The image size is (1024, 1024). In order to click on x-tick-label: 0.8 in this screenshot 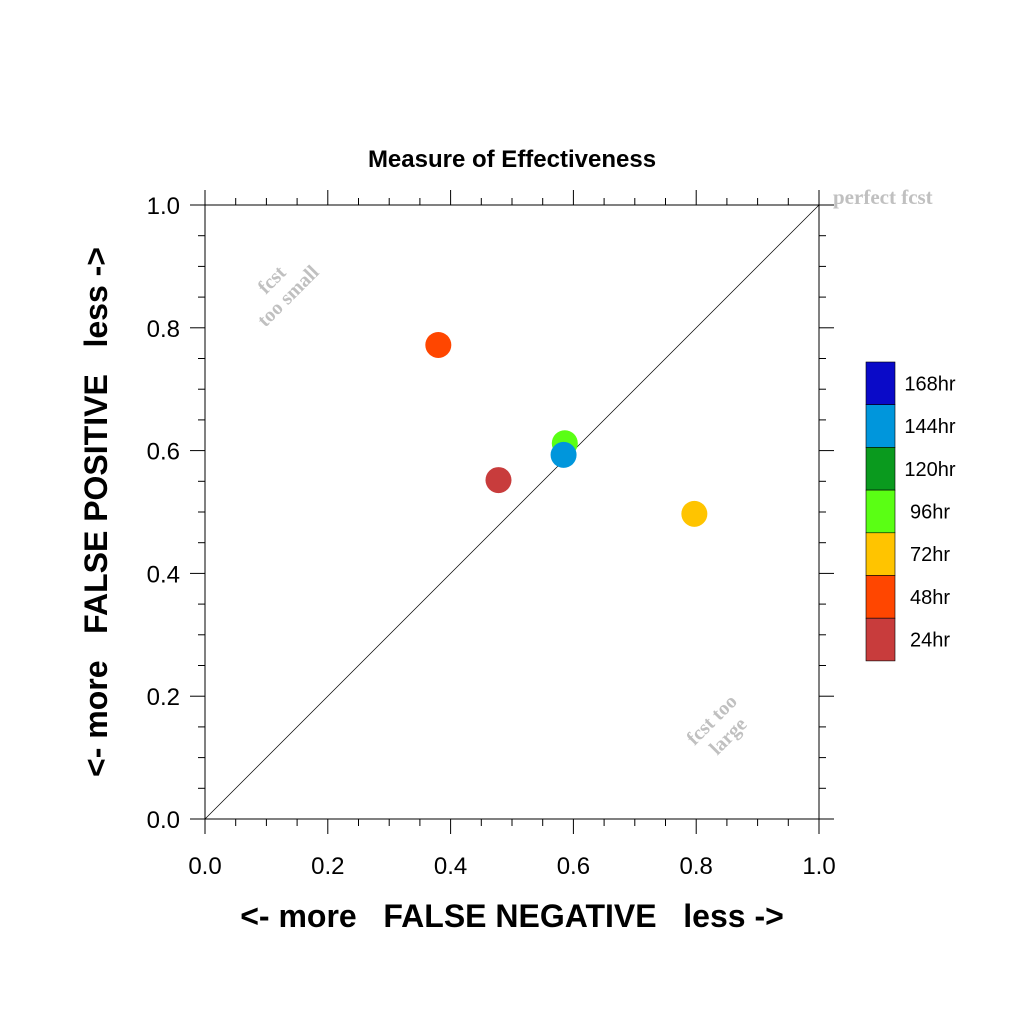, I will do `click(696, 866)`.